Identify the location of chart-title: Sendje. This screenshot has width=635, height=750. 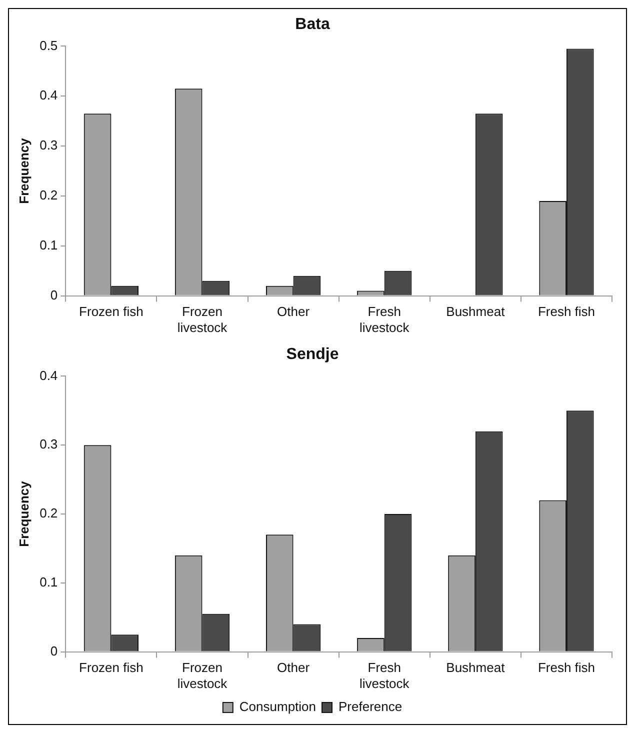
(312, 355).